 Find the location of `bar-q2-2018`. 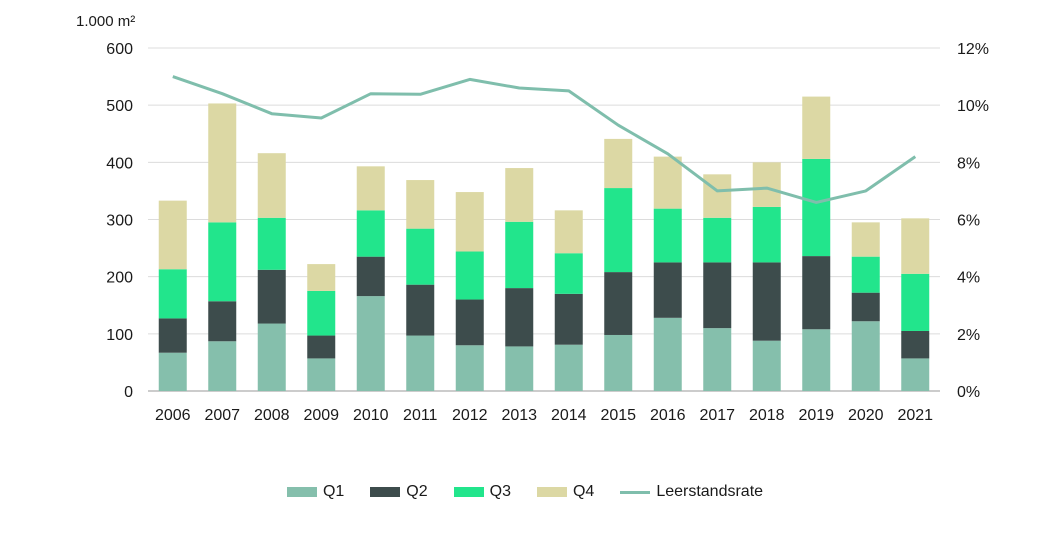

bar-q2-2018 is located at coordinates (766, 301).